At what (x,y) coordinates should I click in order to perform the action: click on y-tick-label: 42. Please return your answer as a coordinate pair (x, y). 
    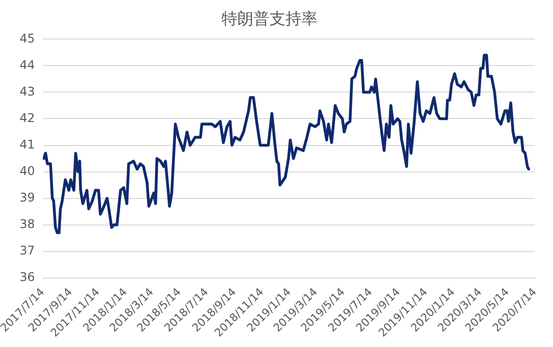
    Looking at the image, I should click on (27, 117).